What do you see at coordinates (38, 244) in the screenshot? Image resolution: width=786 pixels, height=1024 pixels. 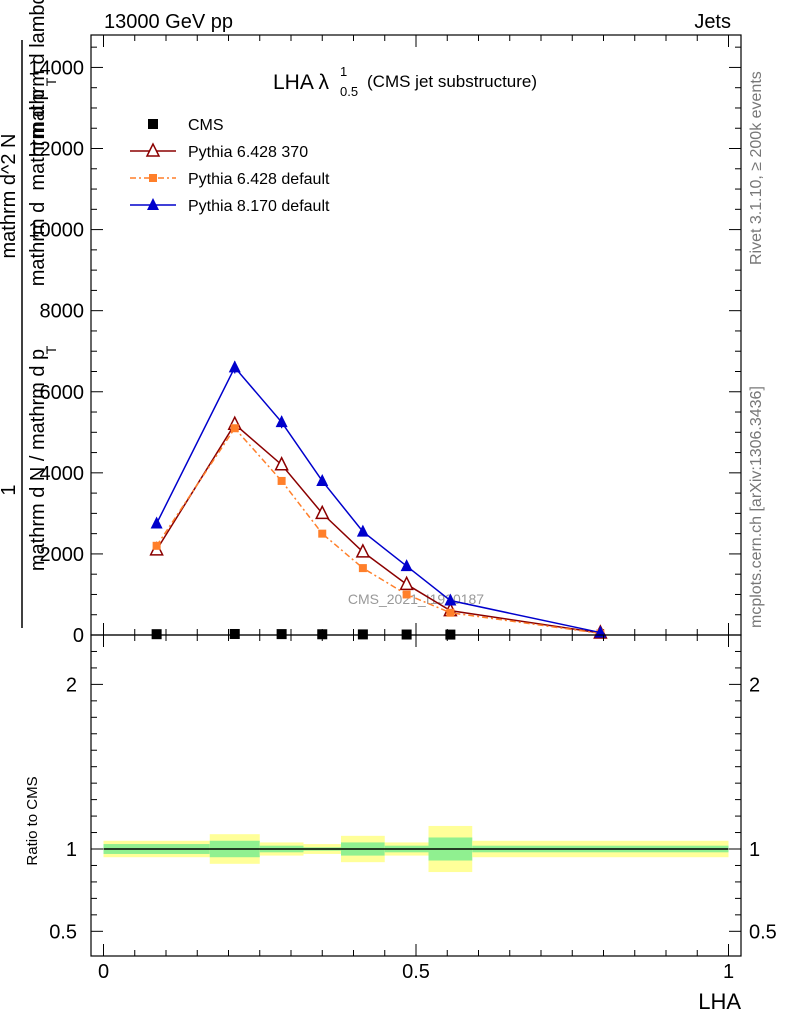 I see `ylabel-top-4: mathrm d` at bounding box center [38, 244].